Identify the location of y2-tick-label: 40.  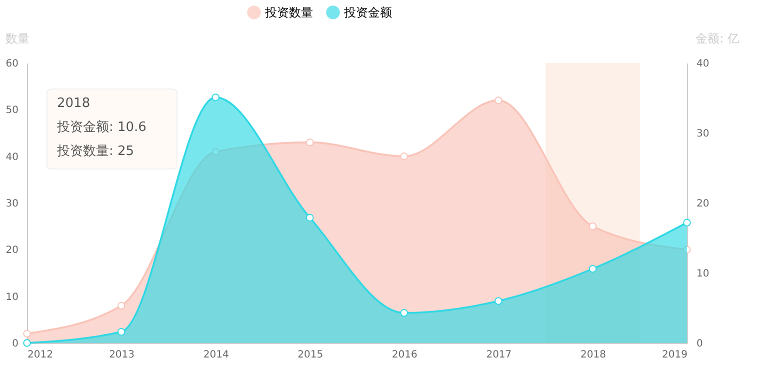
(703, 64).